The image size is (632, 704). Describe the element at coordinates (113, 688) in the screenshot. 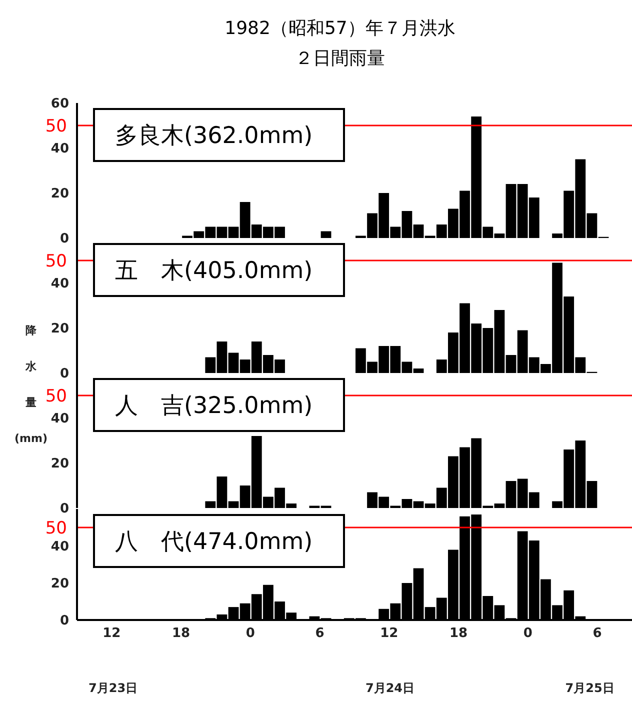

I see `text: 7月23日` at that location.